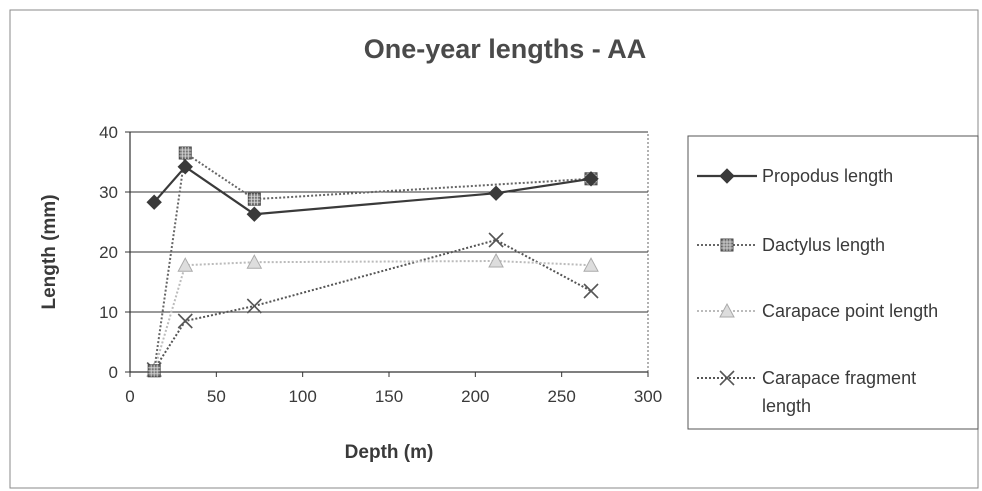  I want to click on x-tick-label: 300, so click(648, 396).